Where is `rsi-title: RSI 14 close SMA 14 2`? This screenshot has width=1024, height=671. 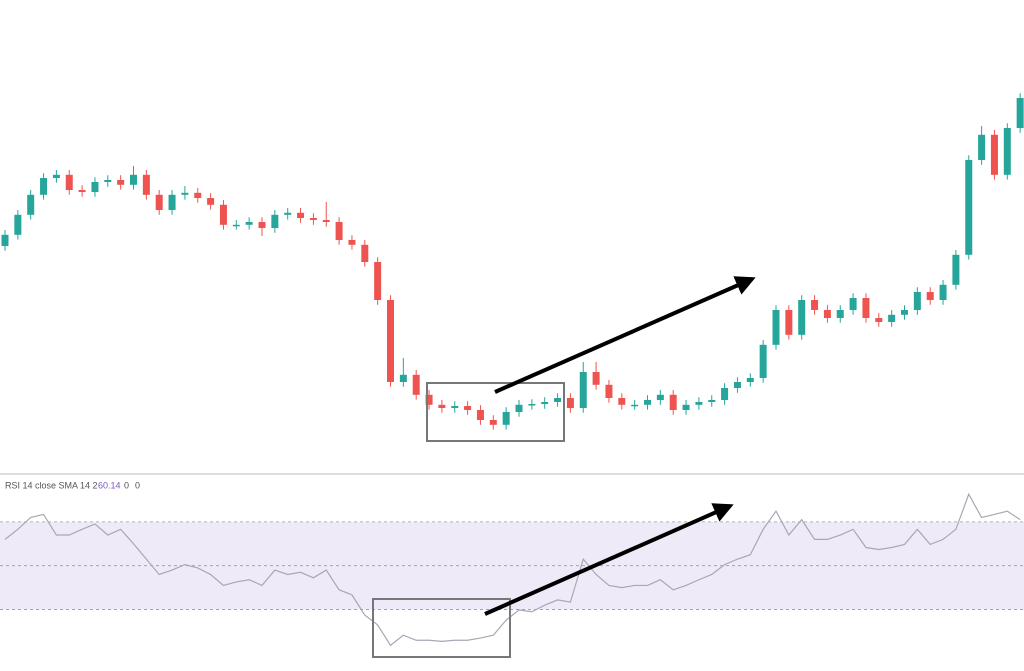
rsi-title: RSI 14 close SMA 14 2 is located at coordinates (51, 485).